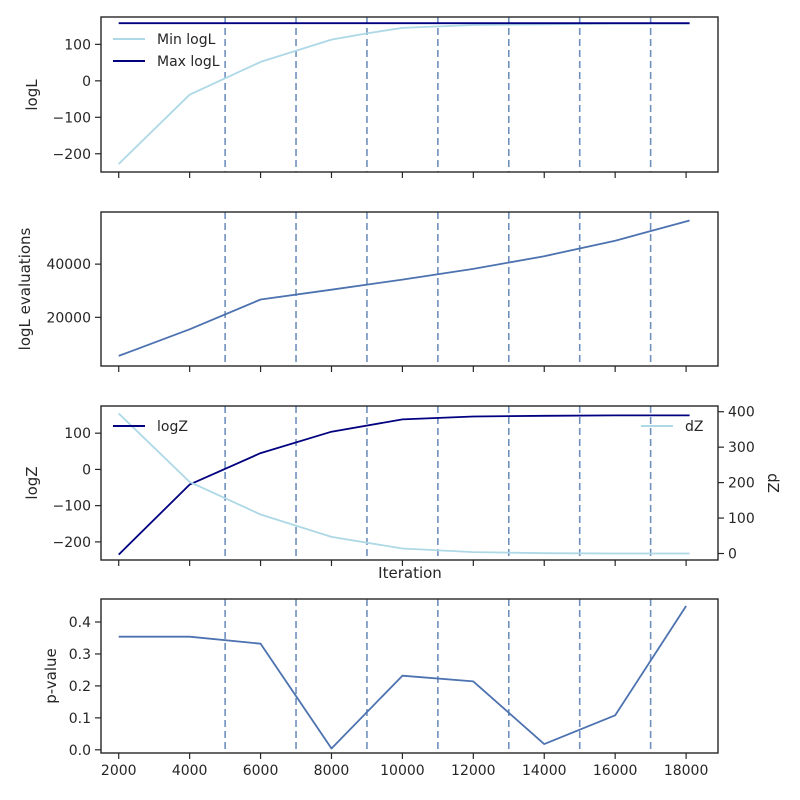 This screenshot has width=800, height=800. What do you see at coordinates (694, 427) in the screenshot?
I see `legend-label-dZ: dZ` at bounding box center [694, 427].